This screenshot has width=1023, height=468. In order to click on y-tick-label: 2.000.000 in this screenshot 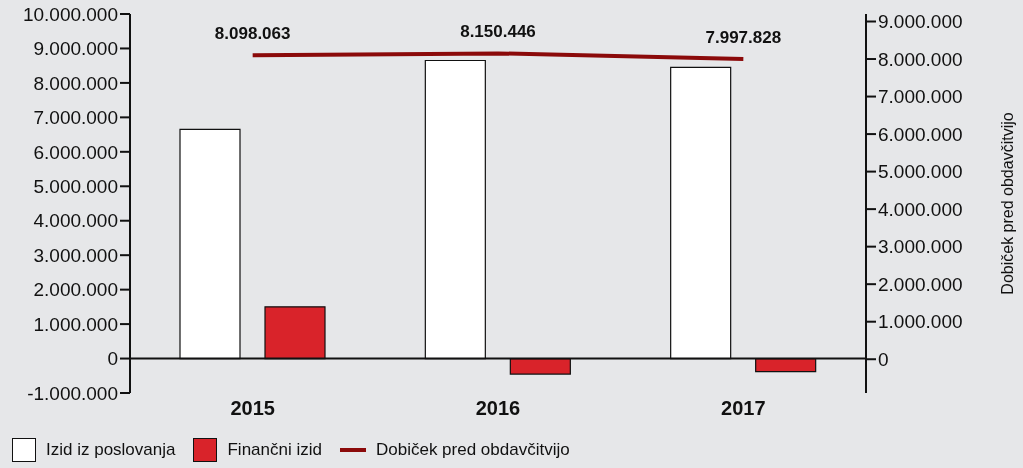, I will do `click(75, 290)`.